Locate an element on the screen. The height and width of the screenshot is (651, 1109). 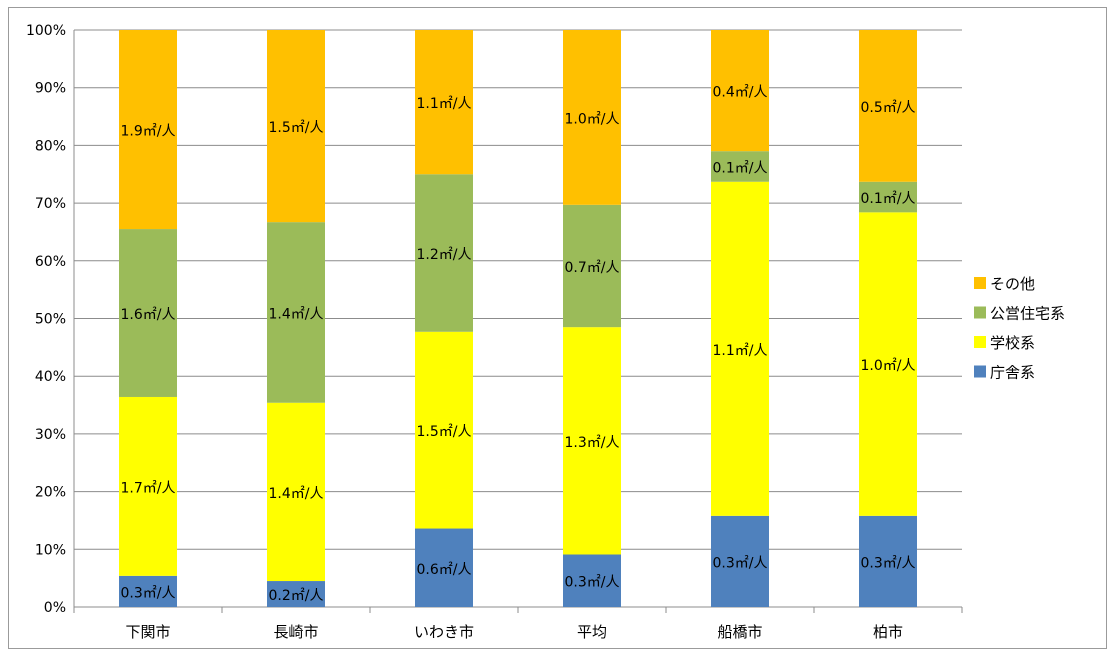
legend-label: 庁舎系 is located at coordinates (1012, 373).